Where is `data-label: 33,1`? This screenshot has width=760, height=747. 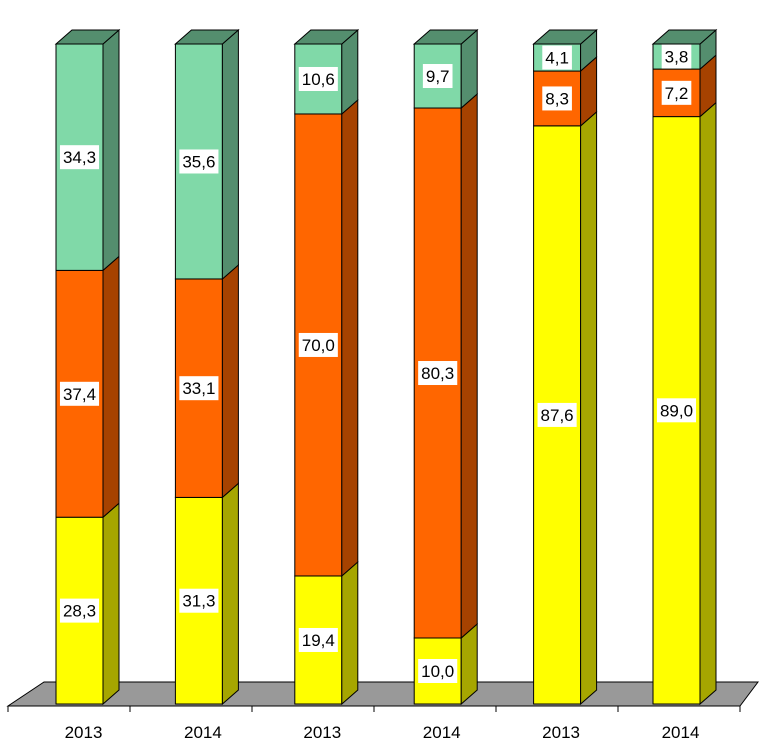 data-label: 33,1 is located at coordinates (199, 388).